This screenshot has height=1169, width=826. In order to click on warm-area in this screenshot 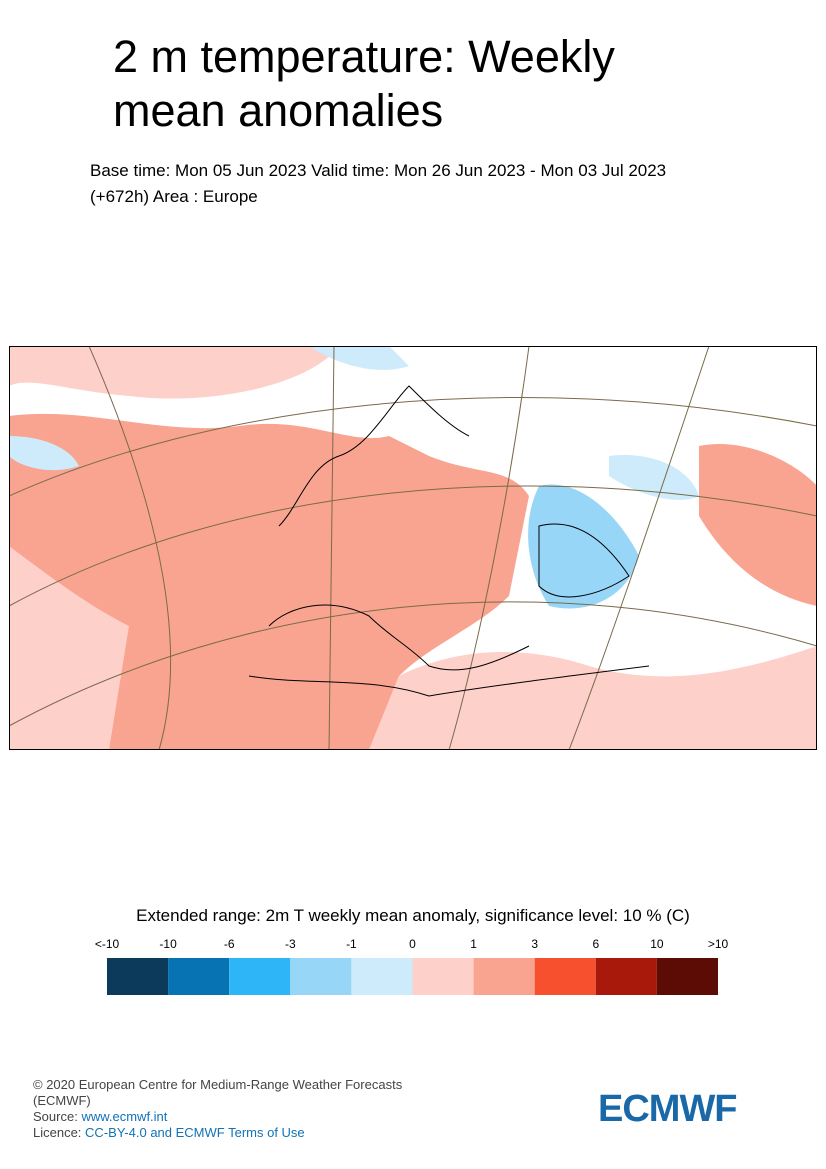, I will do `click(758, 525)`.